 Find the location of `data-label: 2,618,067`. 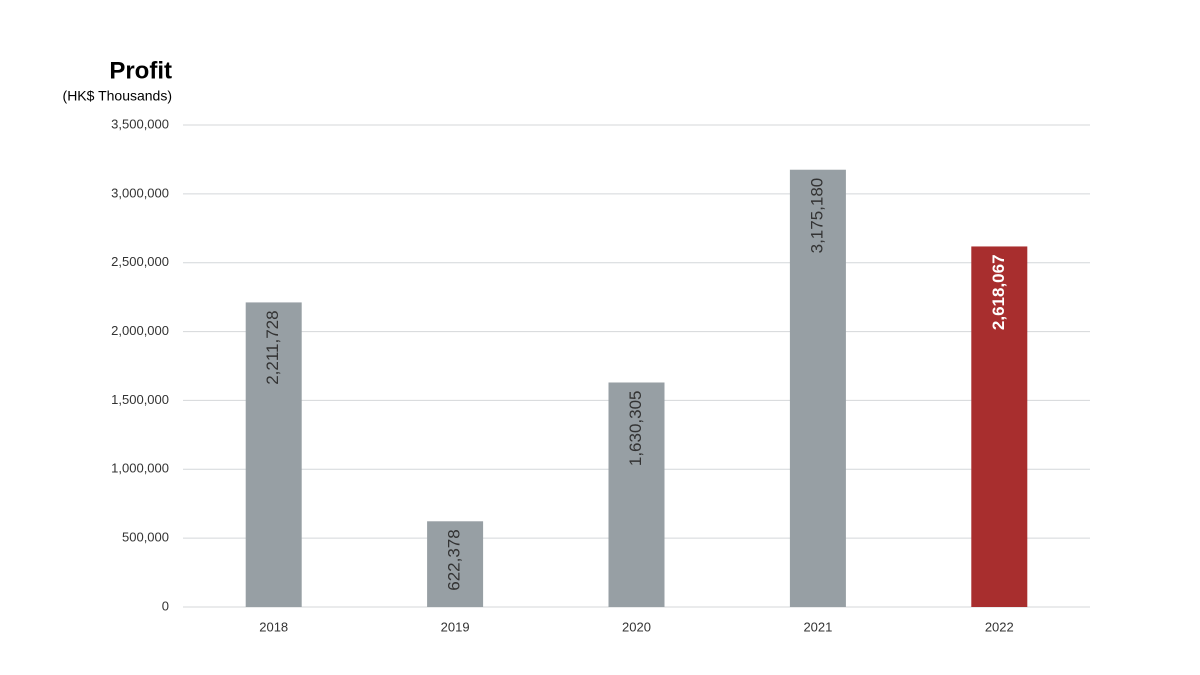

data-label: 2,618,067 is located at coordinates (998, 292).